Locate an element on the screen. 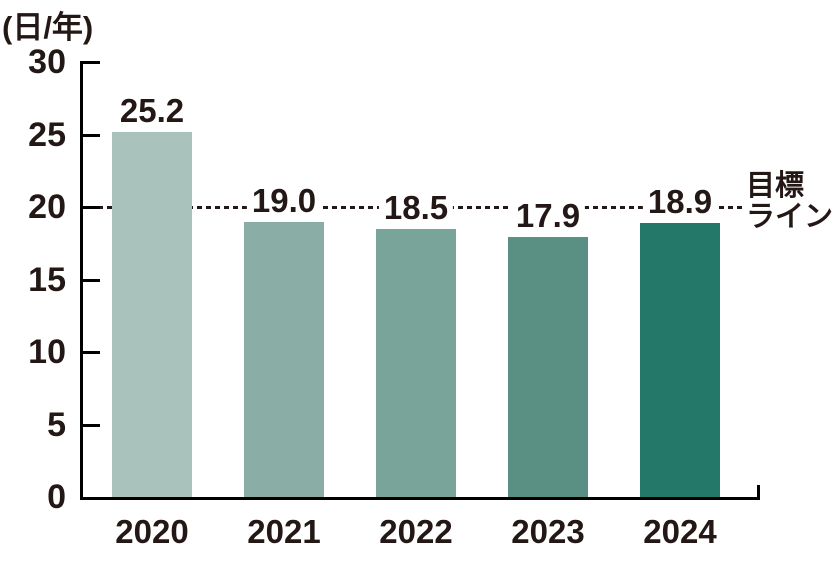 The width and height of the screenshot is (840, 580). x-axis-end-cap is located at coordinates (758, 492).